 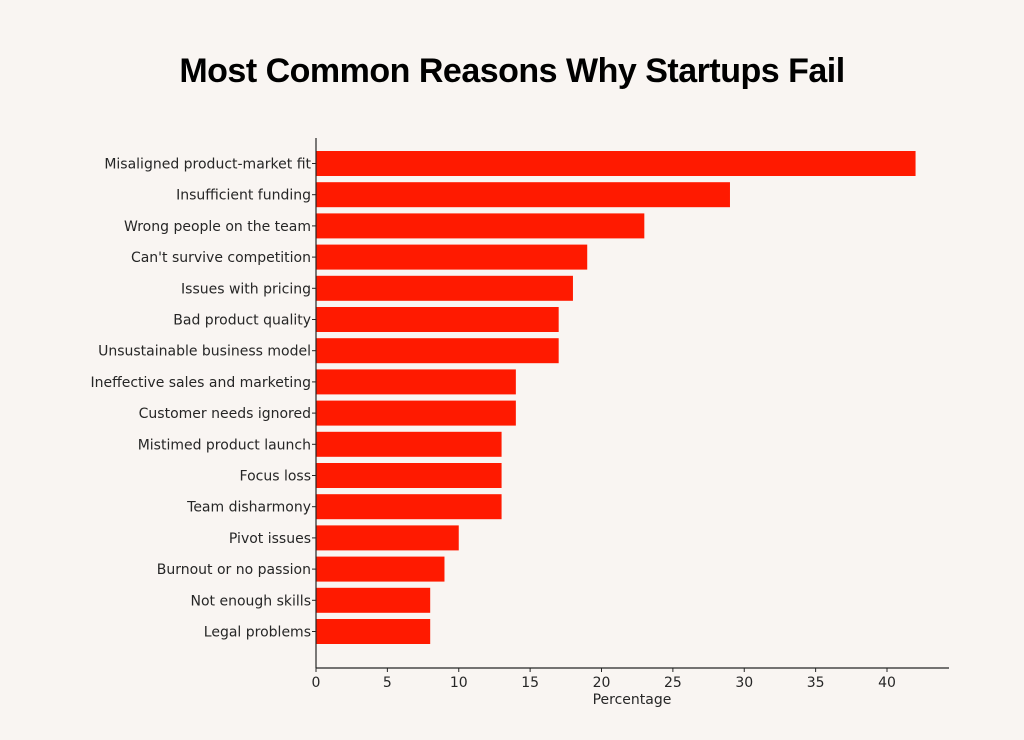 What do you see at coordinates (251, 601) in the screenshot?
I see `y-tick-label: Not enough skills` at bounding box center [251, 601].